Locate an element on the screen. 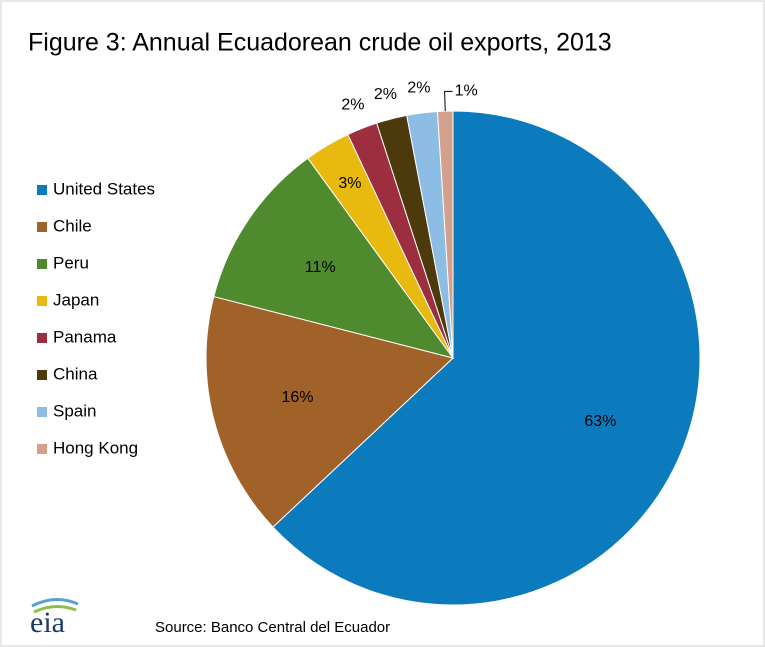 Image resolution: width=765 pixels, height=647 pixels. data-label: 11% is located at coordinates (320, 267).